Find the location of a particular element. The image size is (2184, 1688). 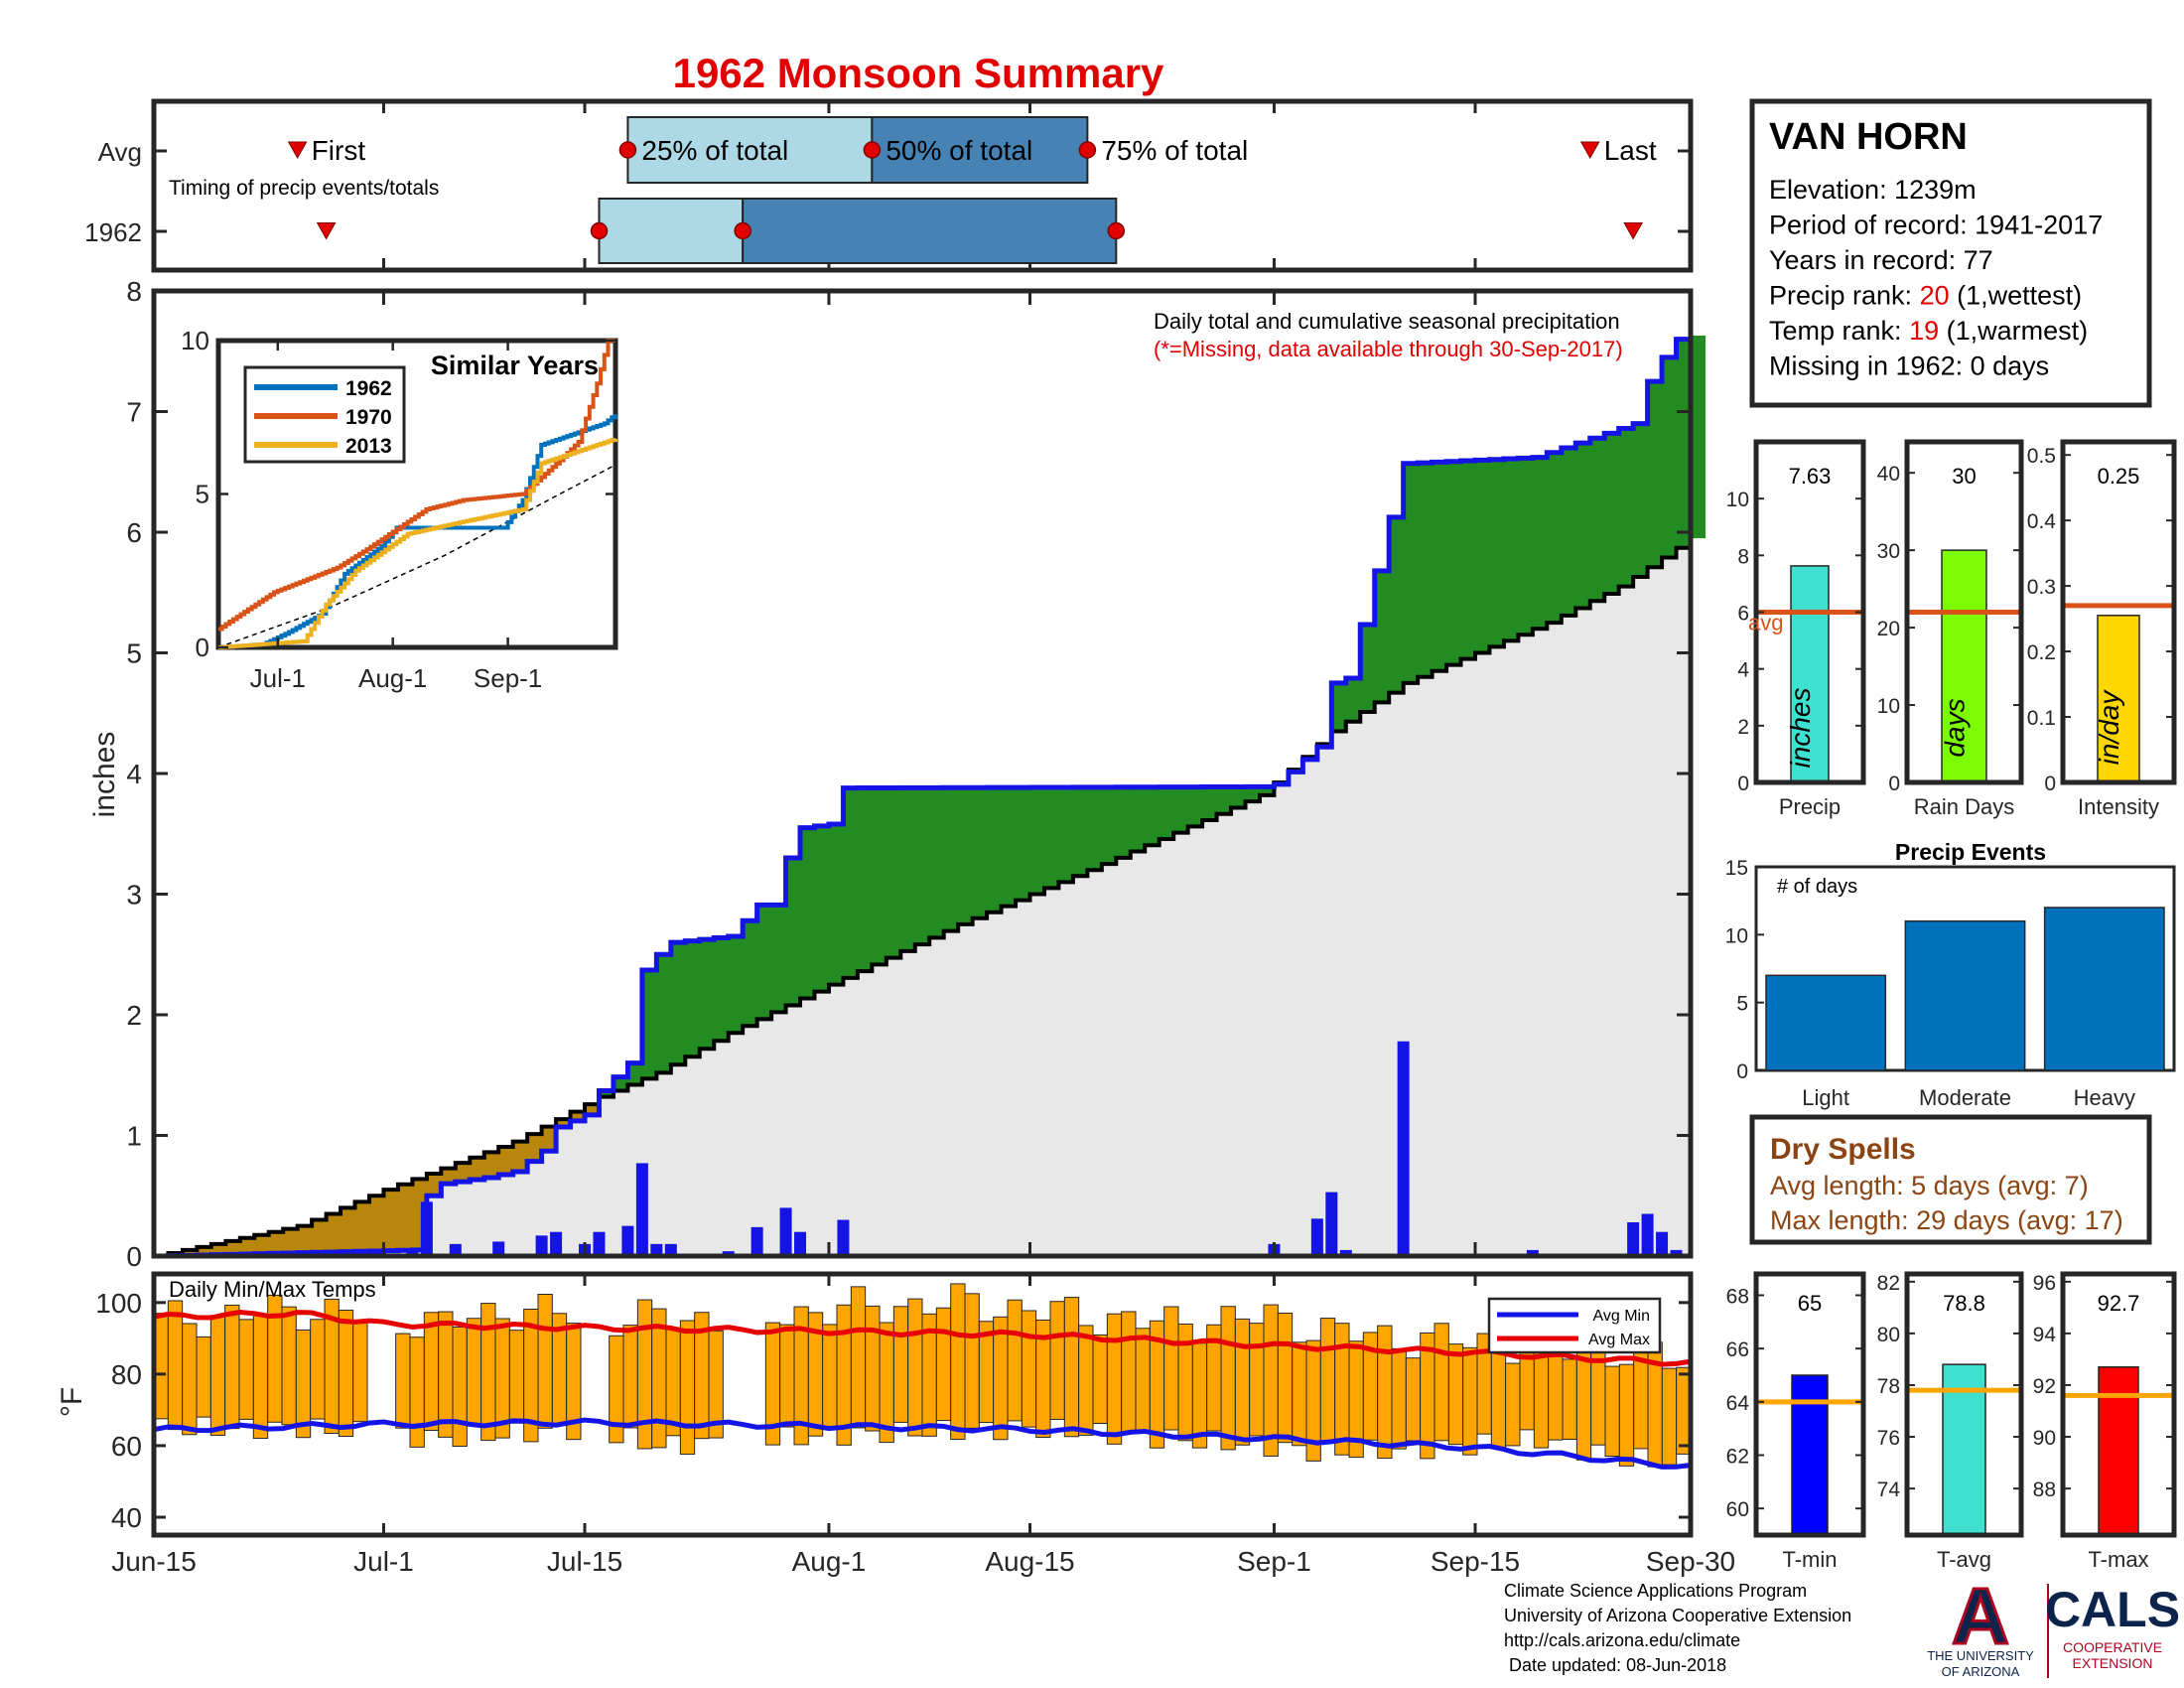

inset-x-tick-label: Jul-1 is located at coordinates (278, 678).